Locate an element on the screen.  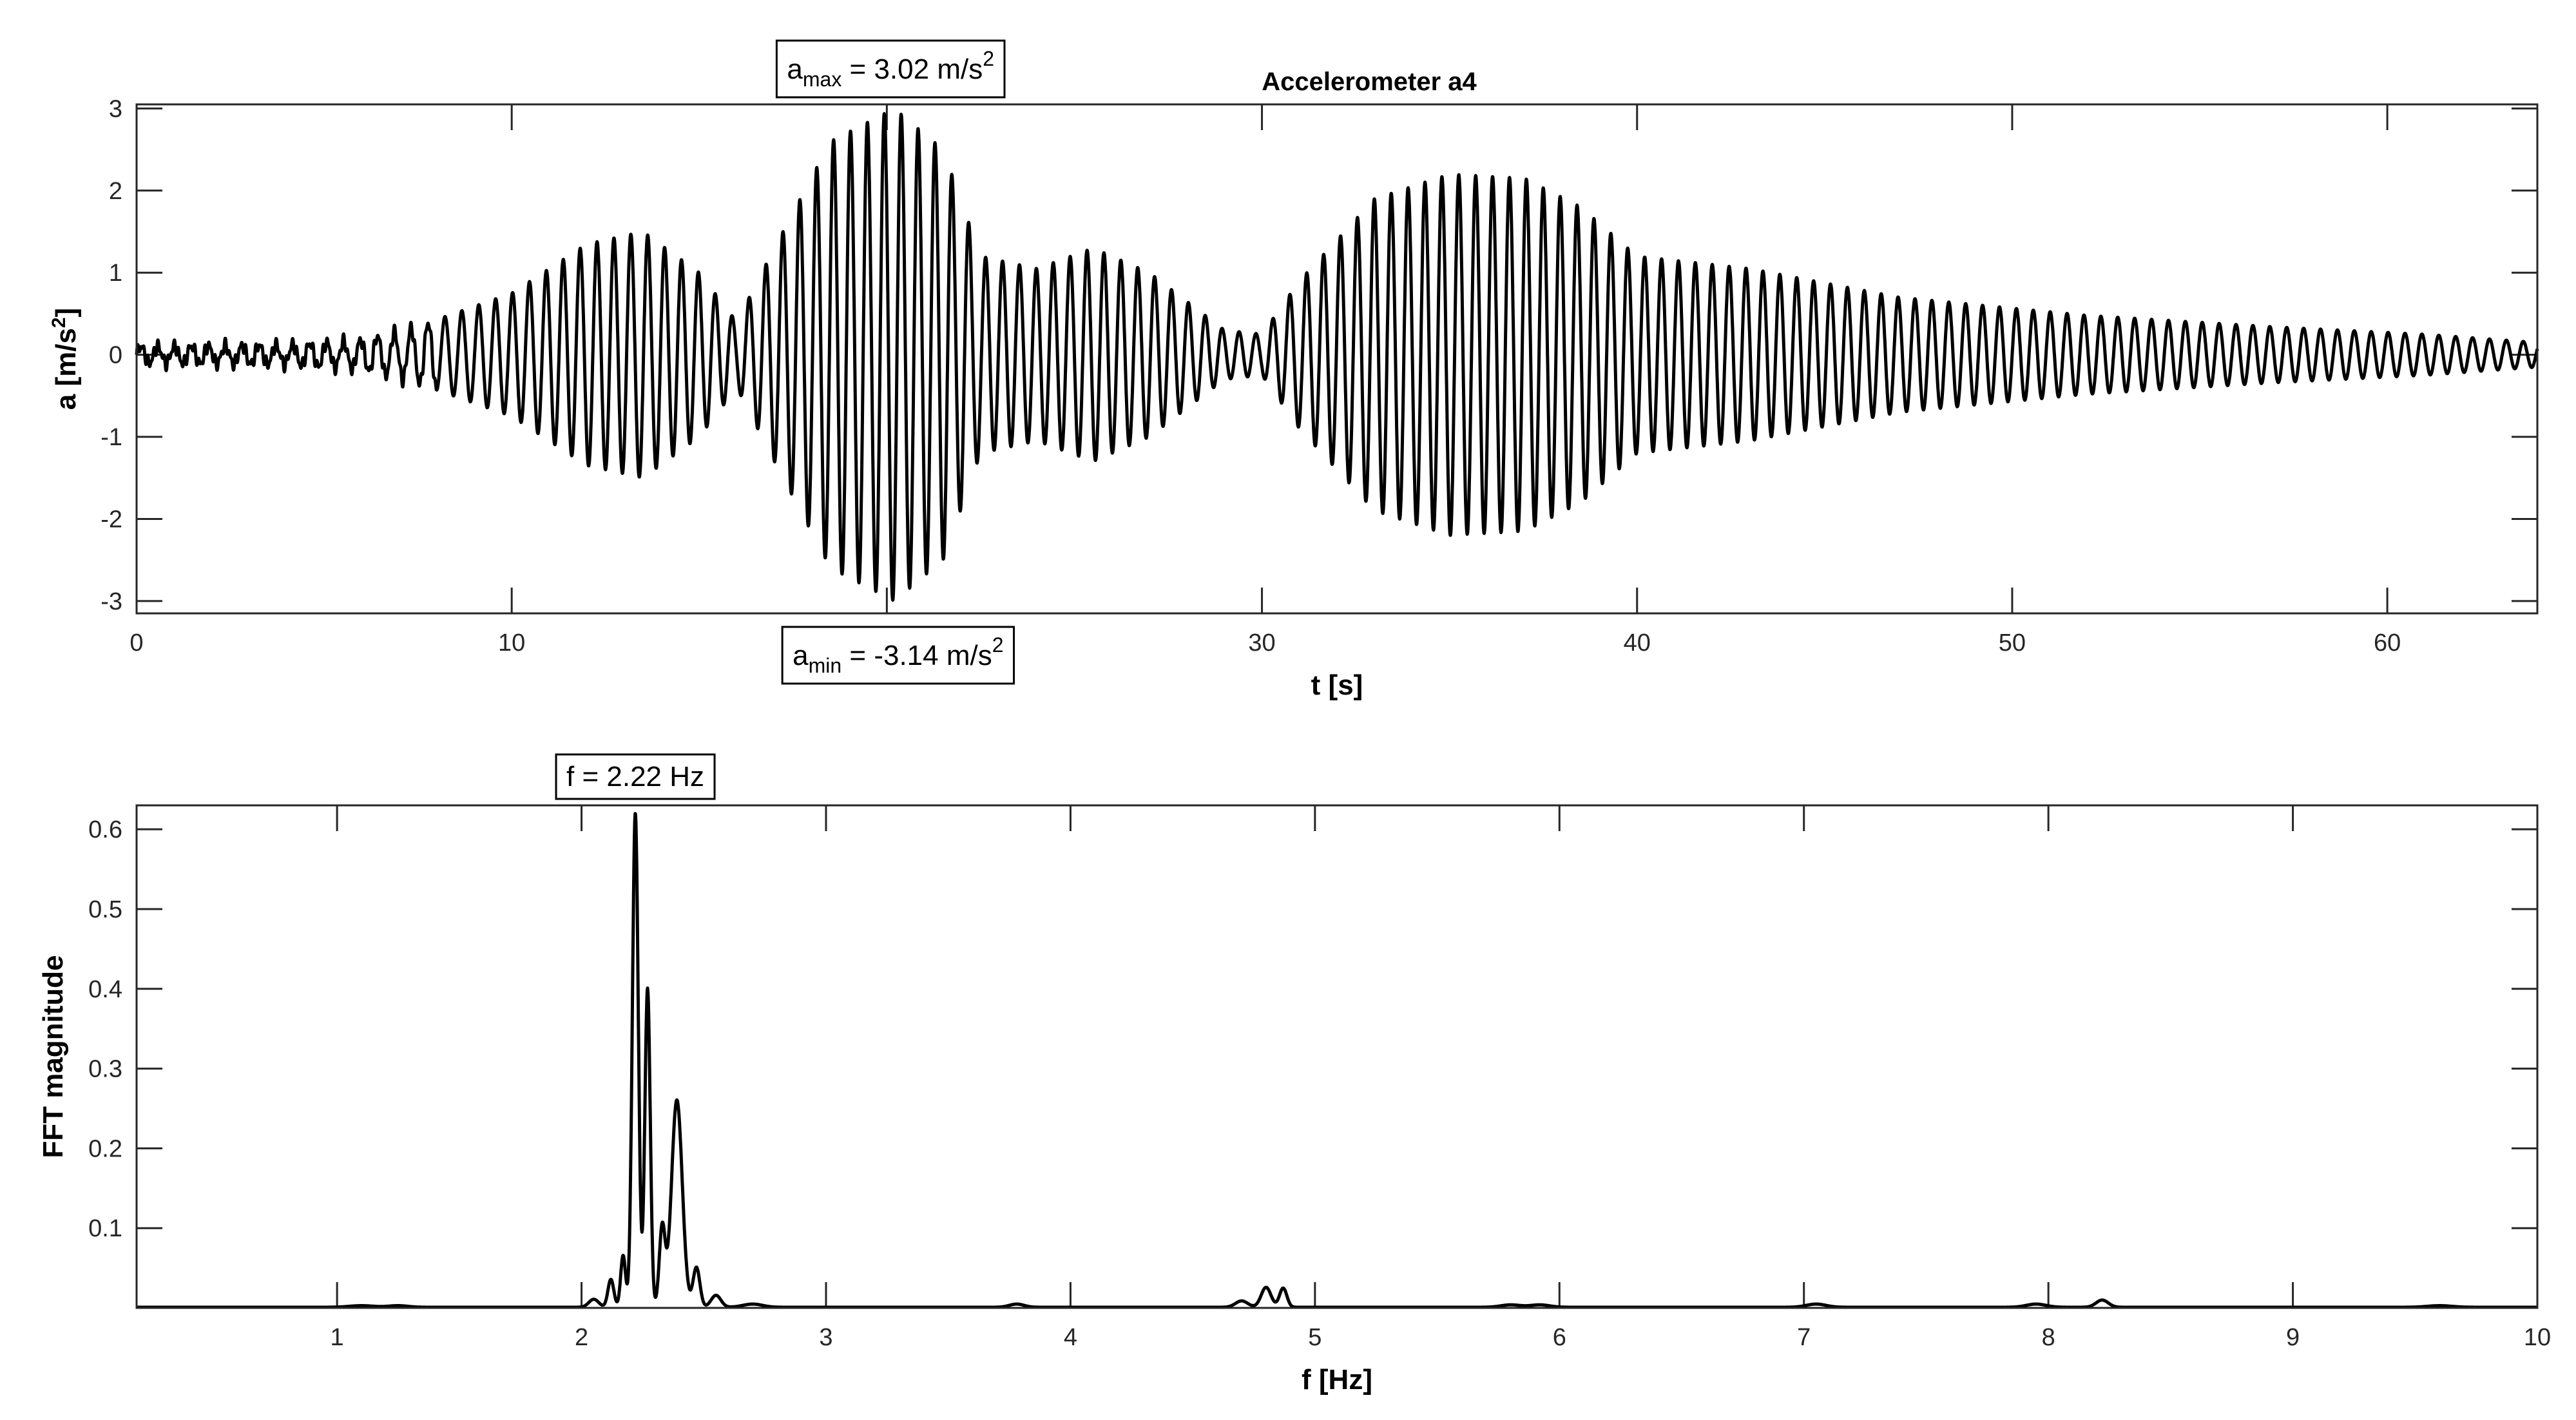
fft-plot-xtick-label: 7 is located at coordinates (1804, 1337).